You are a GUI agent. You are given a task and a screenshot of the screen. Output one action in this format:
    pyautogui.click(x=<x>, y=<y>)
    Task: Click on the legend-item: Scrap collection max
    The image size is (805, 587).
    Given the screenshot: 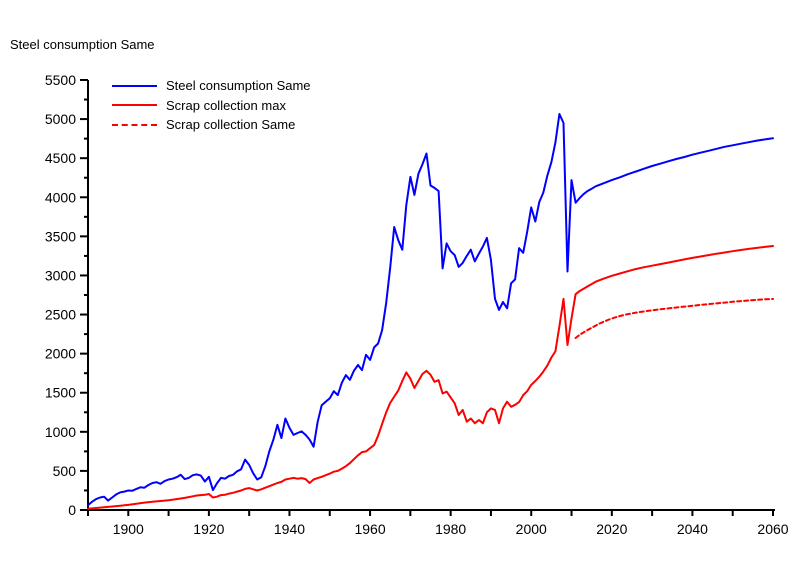 What is the action you would take?
    pyautogui.click(x=211, y=106)
    